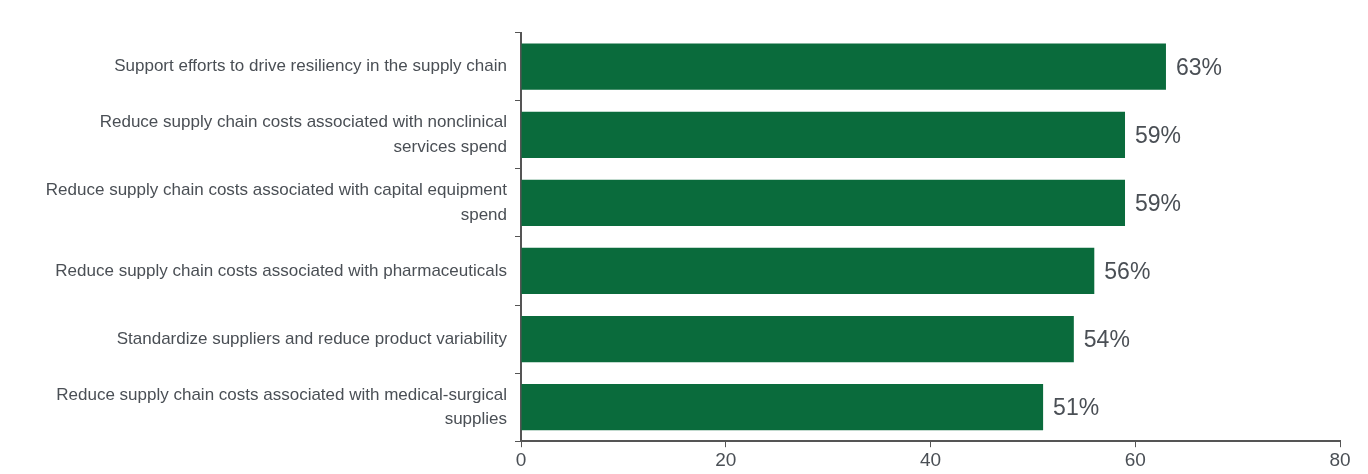  Describe the element at coordinates (1199, 67) in the screenshot. I see `data-label: 63%` at that location.